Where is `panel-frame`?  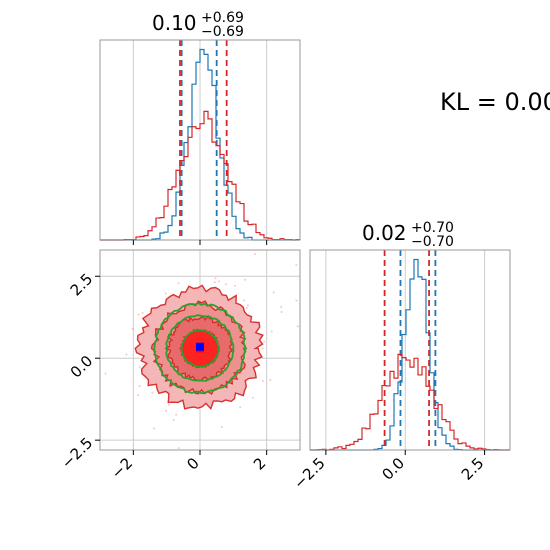 panel-frame is located at coordinates (410, 350).